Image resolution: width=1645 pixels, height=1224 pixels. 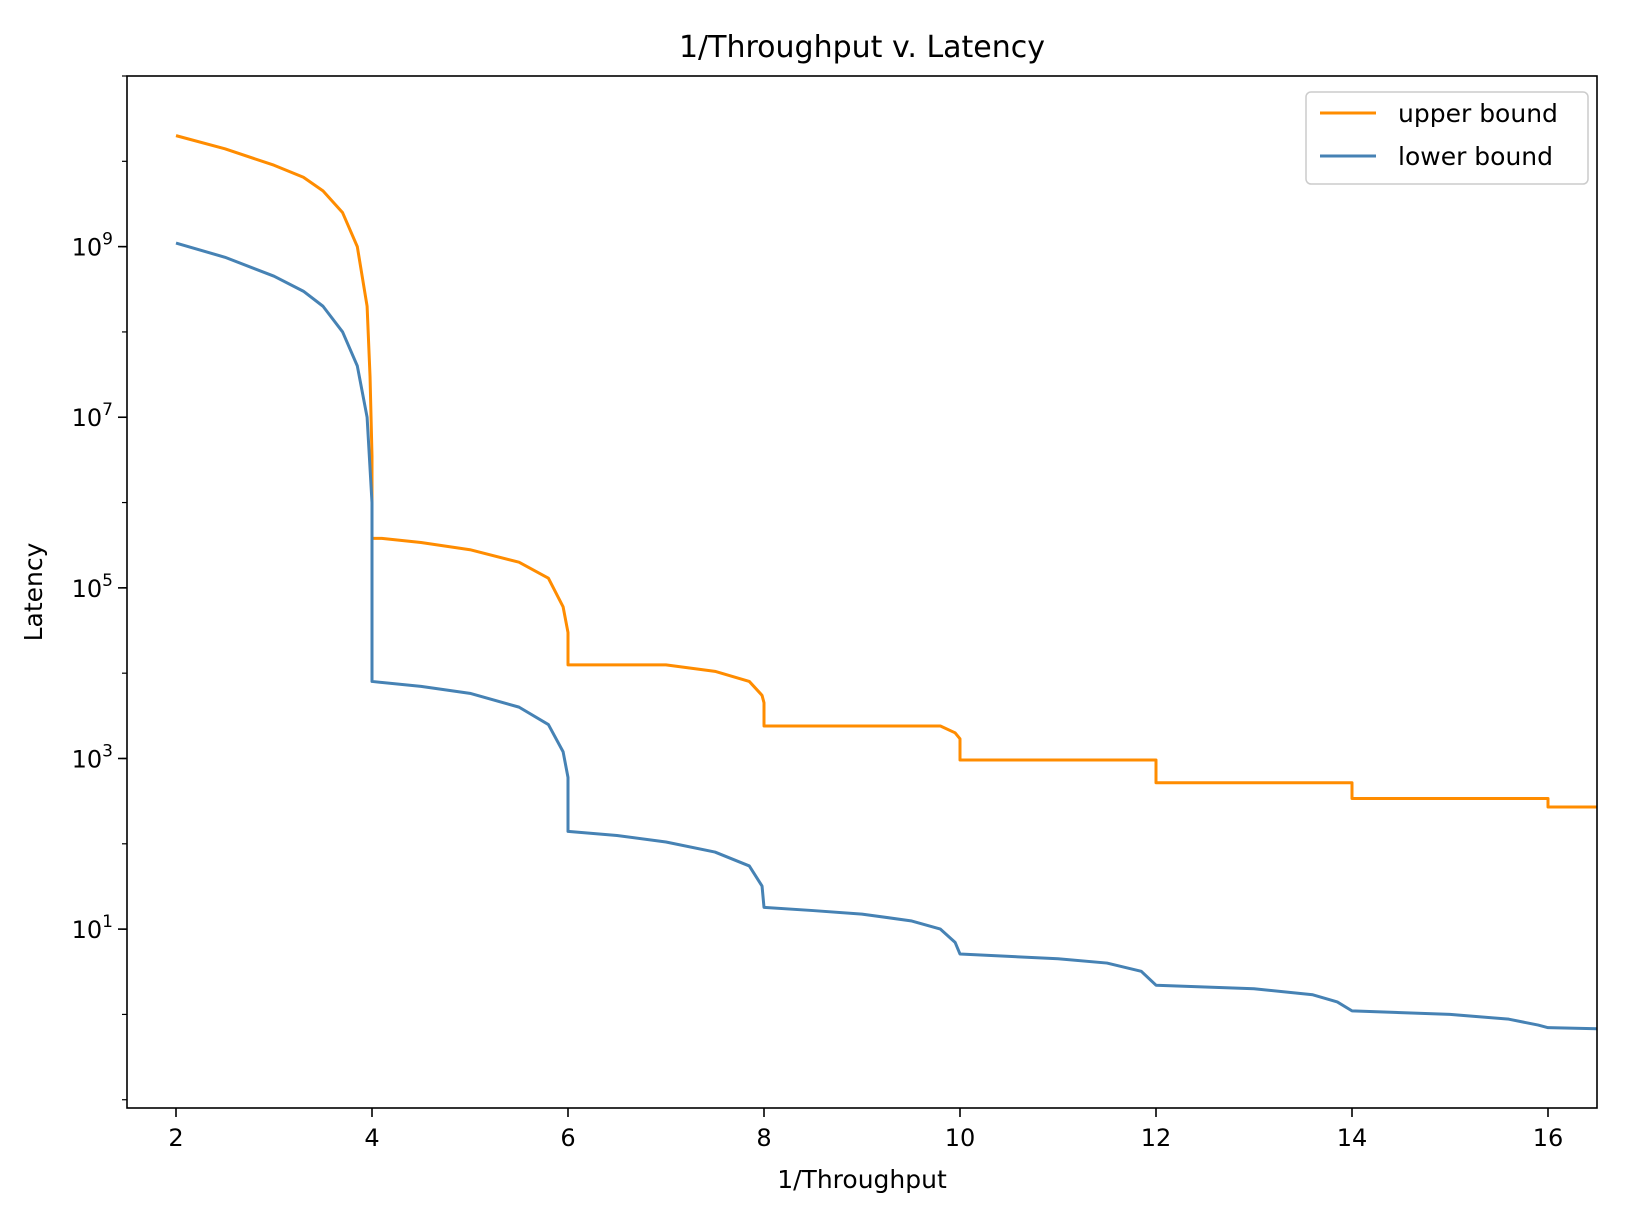 I want to click on y-tick-label: 10⁹, so click(x=92, y=246).